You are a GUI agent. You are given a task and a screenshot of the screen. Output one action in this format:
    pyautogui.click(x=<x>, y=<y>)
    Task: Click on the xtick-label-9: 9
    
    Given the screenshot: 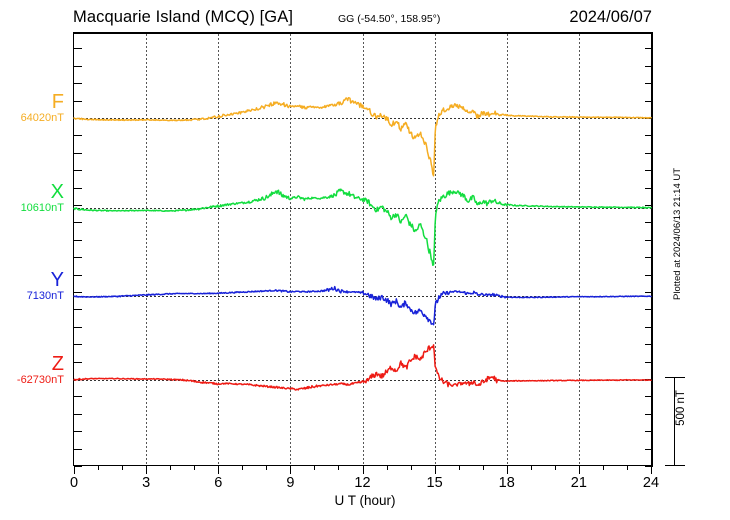 What is the action you would take?
    pyautogui.click(x=290, y=483)
    